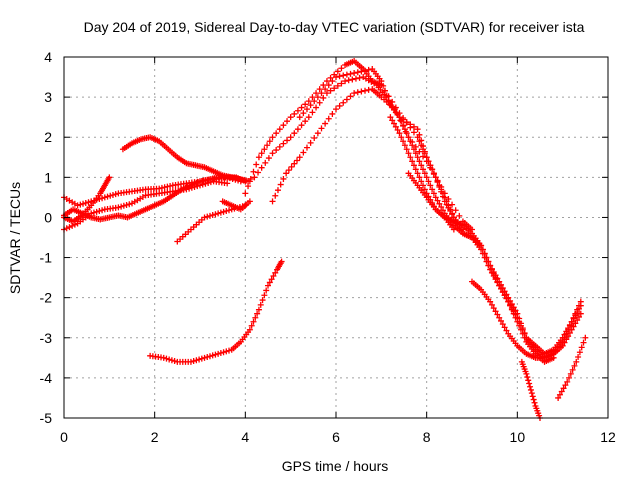  I want to click on x-tick-label: 2, so click(155, 437).